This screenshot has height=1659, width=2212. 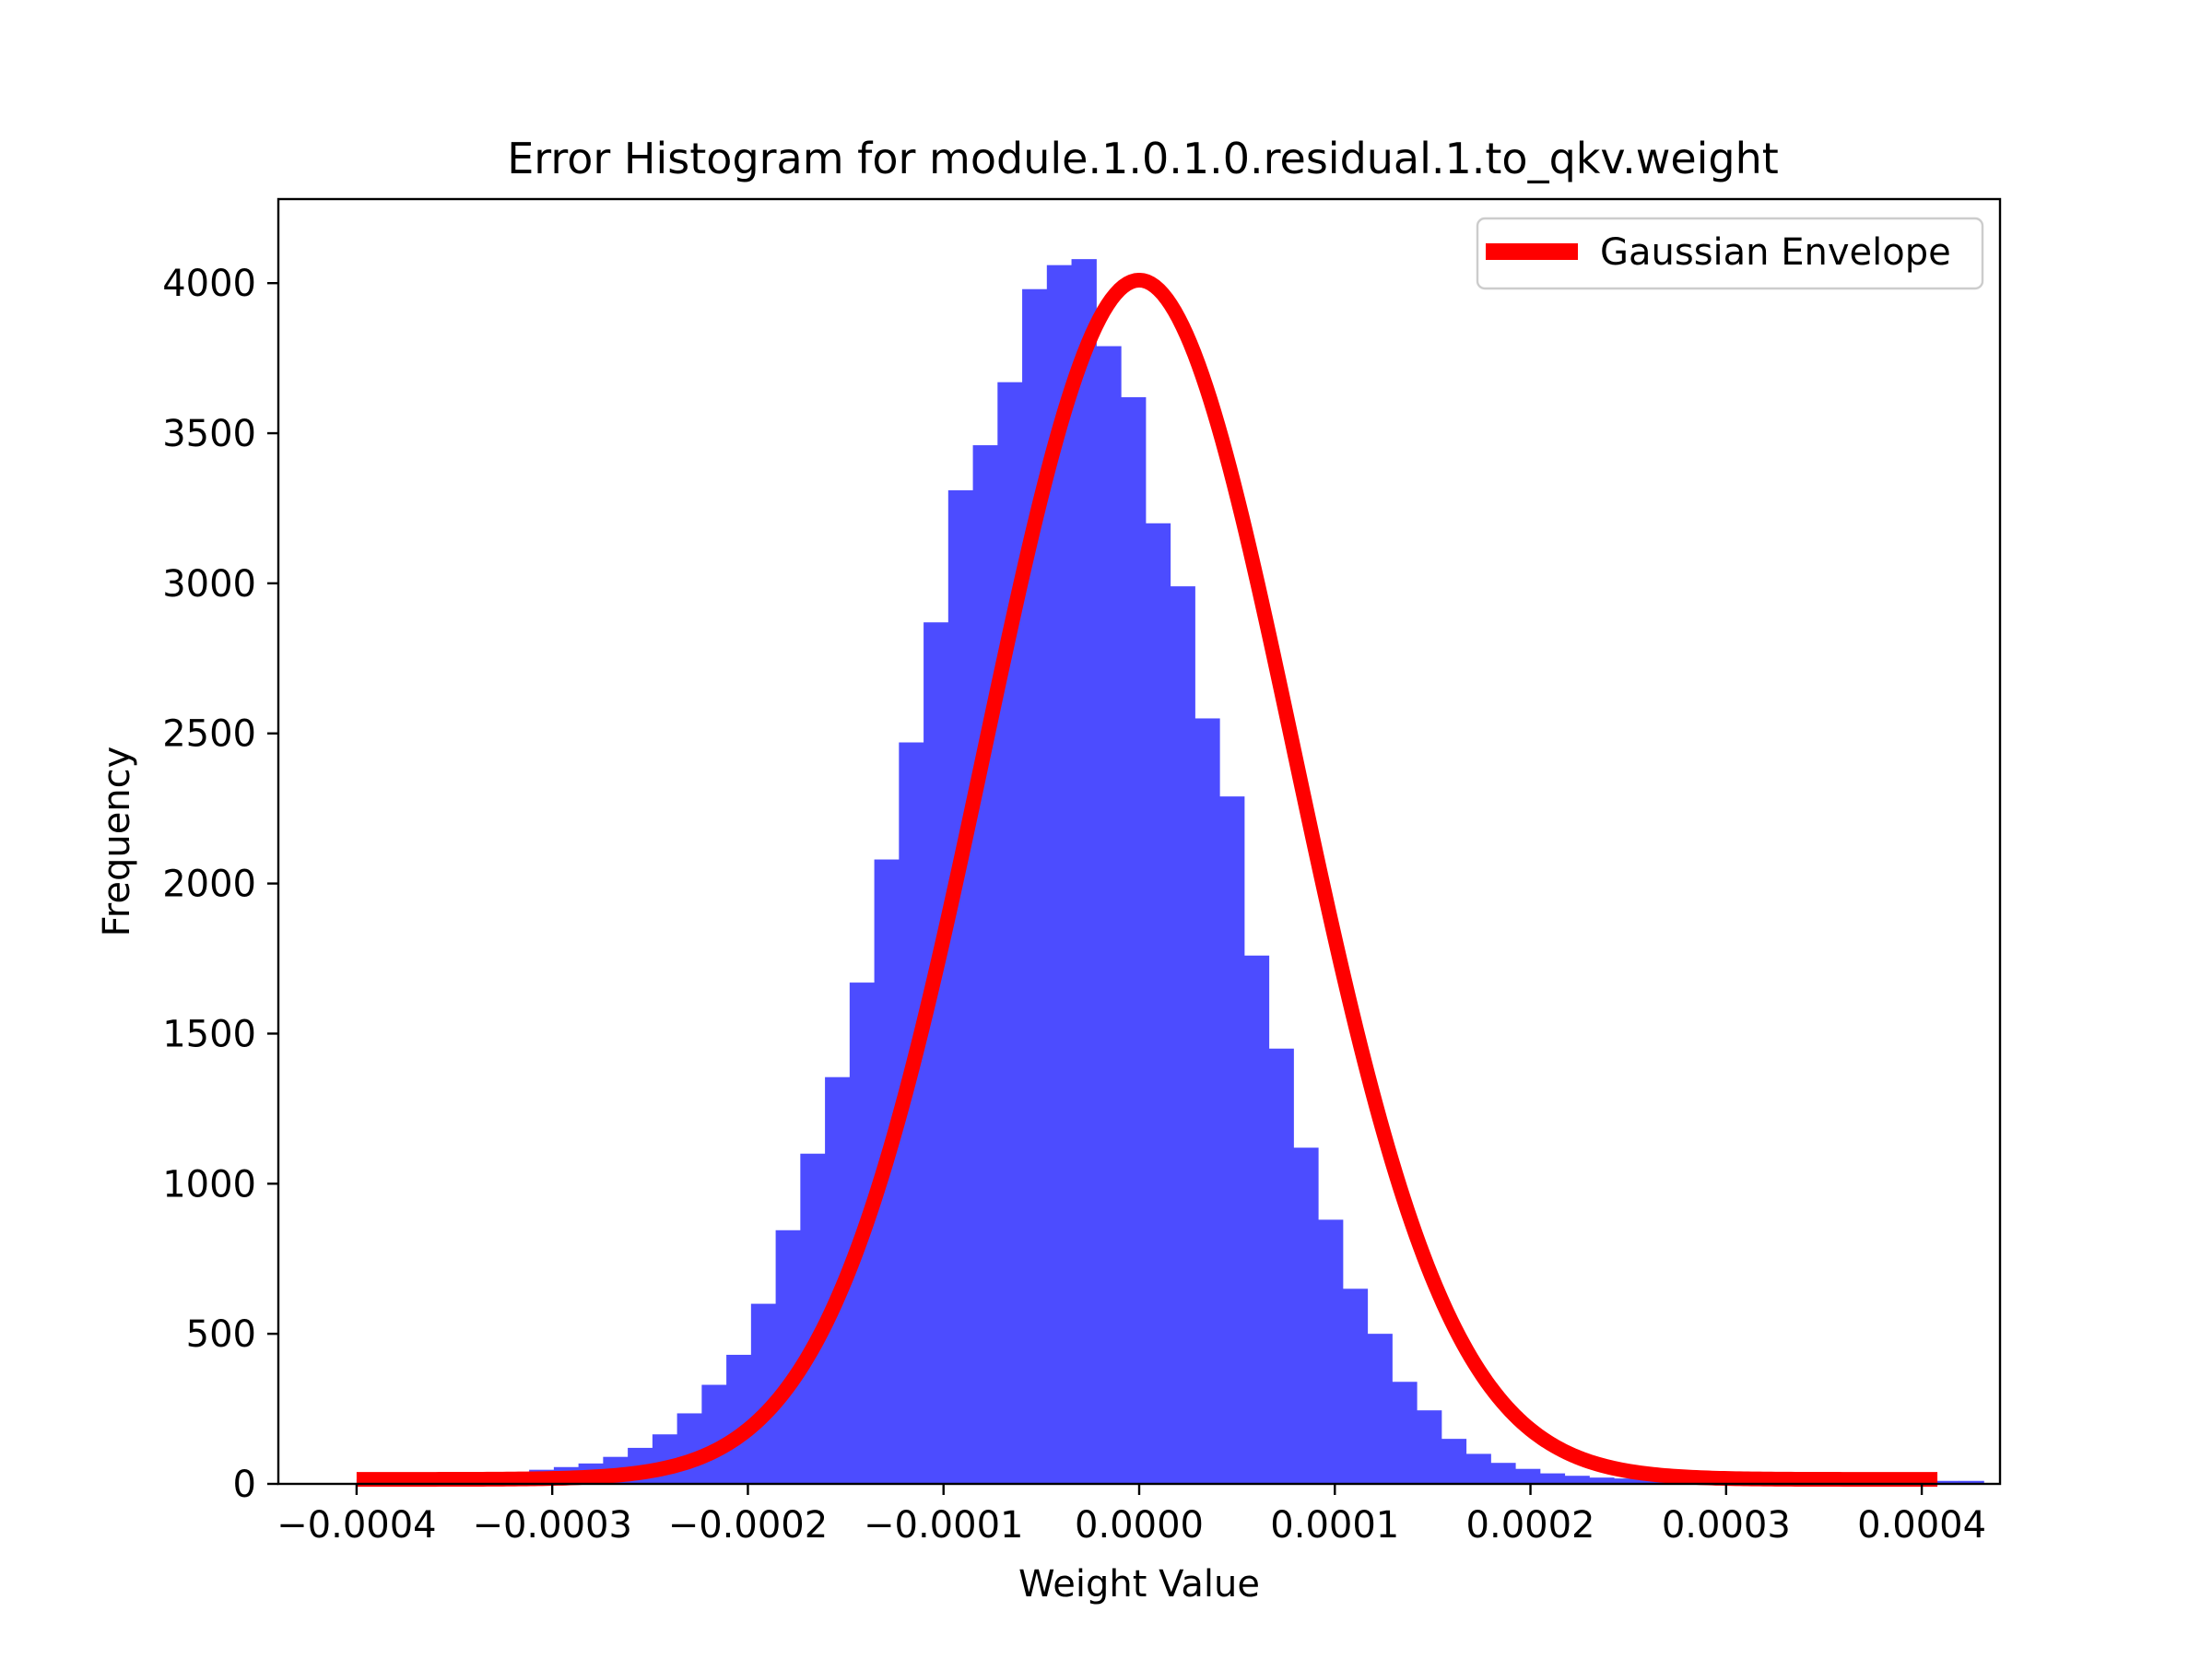 What do you see at coordinates (356, 1525) in the screenshot?
I see `x-tick-label: −0.0004` at bounding box center [356, 1525].